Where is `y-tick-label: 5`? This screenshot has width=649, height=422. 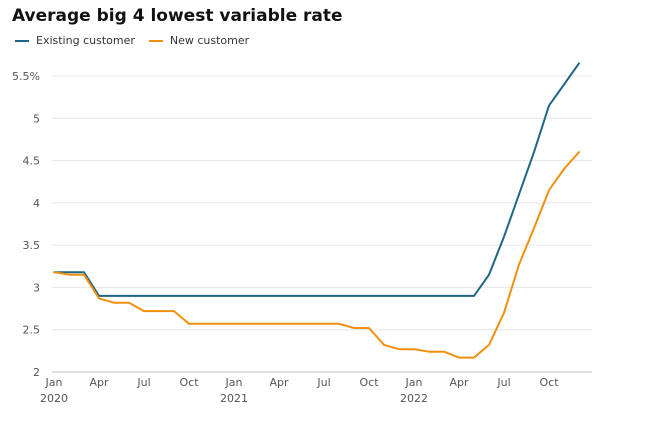
y-tick-label: 5 is located at coordinates (36, 118).